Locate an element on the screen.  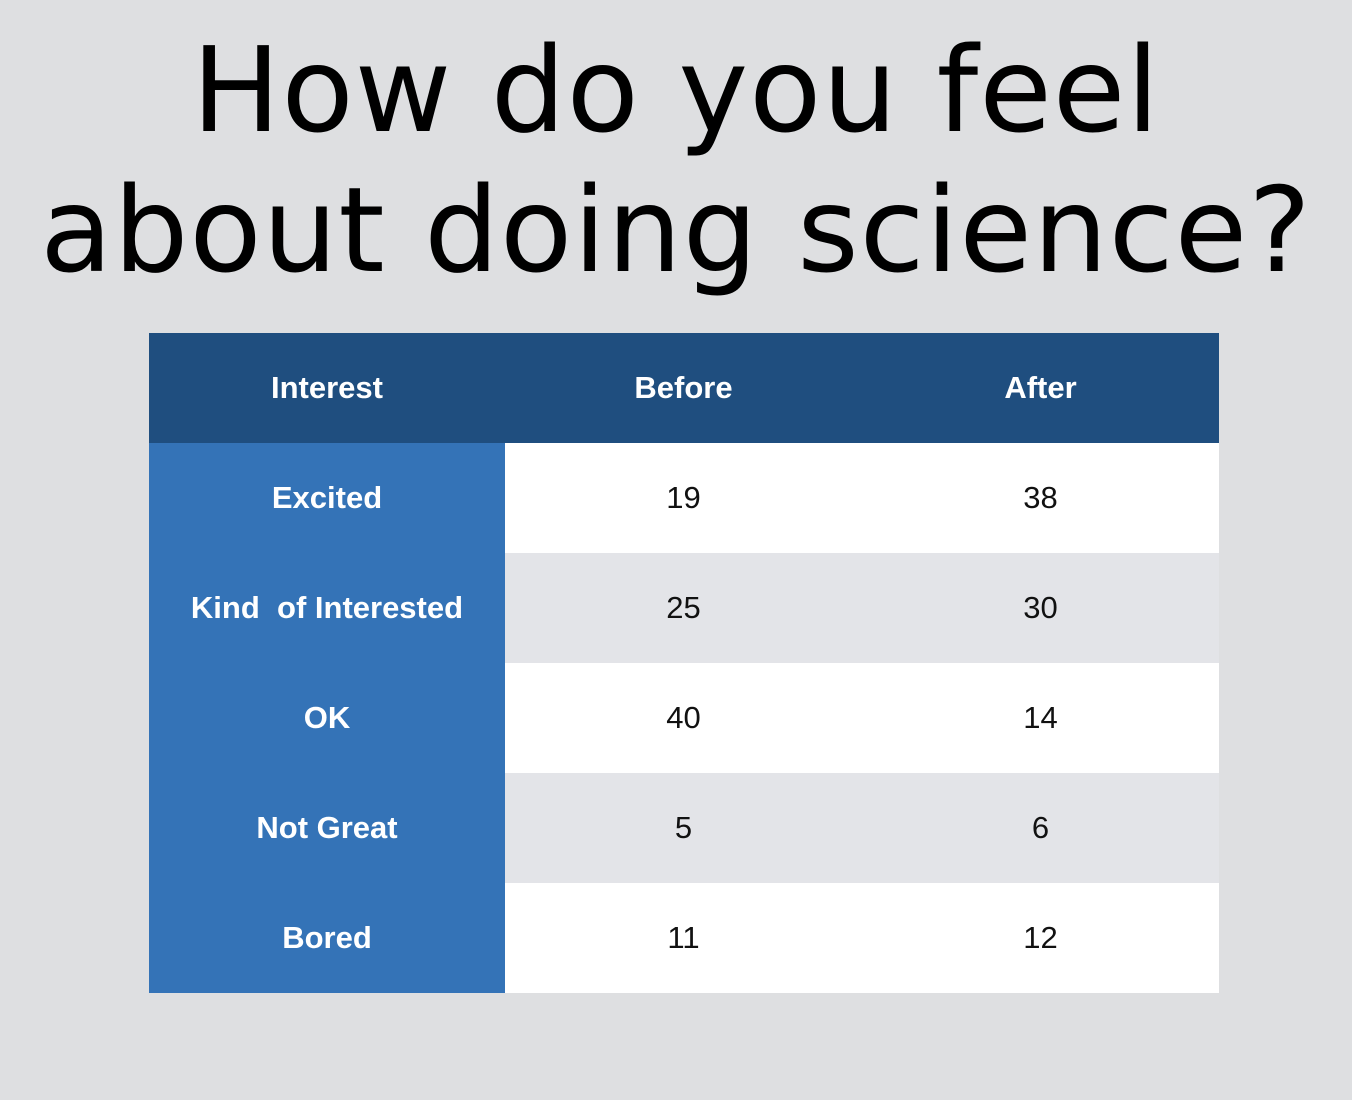
after-value: 14 is located at coordinates (1040, 718).